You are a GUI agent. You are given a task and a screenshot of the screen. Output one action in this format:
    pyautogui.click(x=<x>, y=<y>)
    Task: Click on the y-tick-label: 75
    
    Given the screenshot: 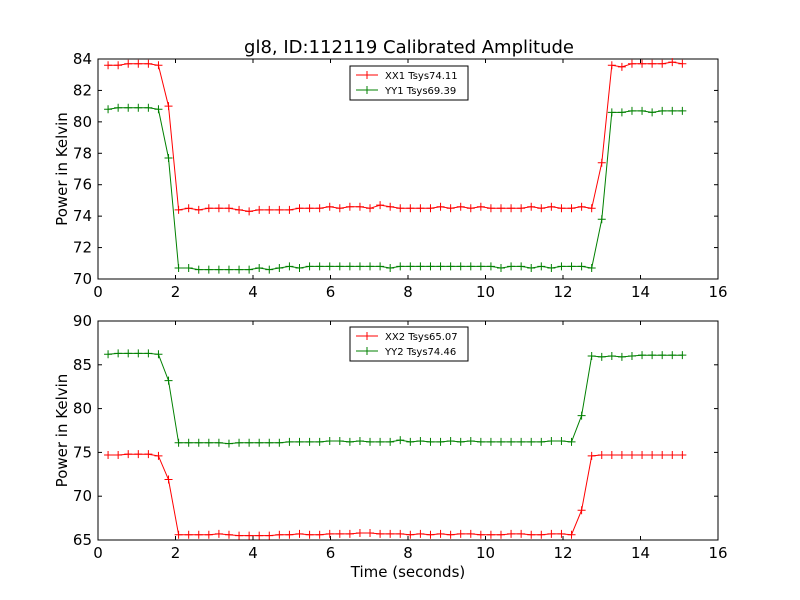 What is the action you would take?
    pyautogui.click(x=82, y=452)
    